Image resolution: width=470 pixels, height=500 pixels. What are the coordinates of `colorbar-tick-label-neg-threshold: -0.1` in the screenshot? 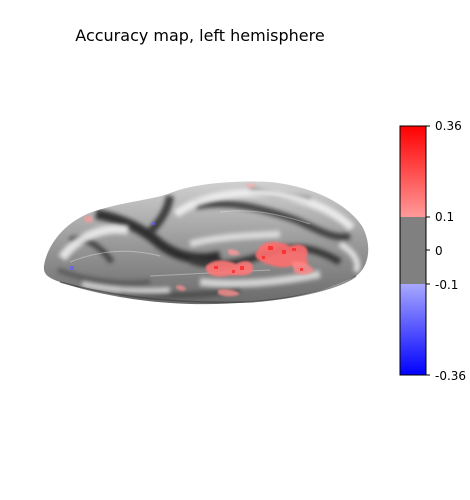 It's located at (447, 285).